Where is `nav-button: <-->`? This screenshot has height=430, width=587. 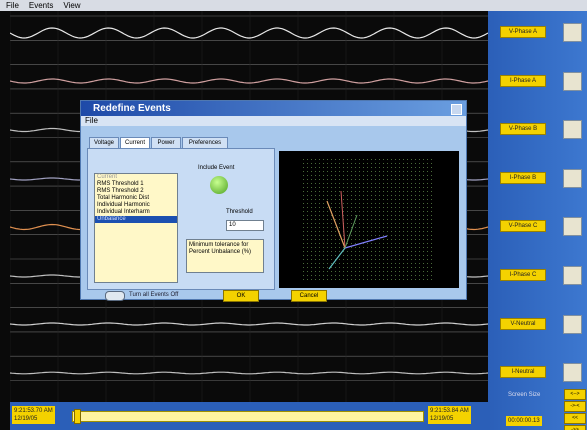 nav-button: <--> is located at coordinates (575, 394).